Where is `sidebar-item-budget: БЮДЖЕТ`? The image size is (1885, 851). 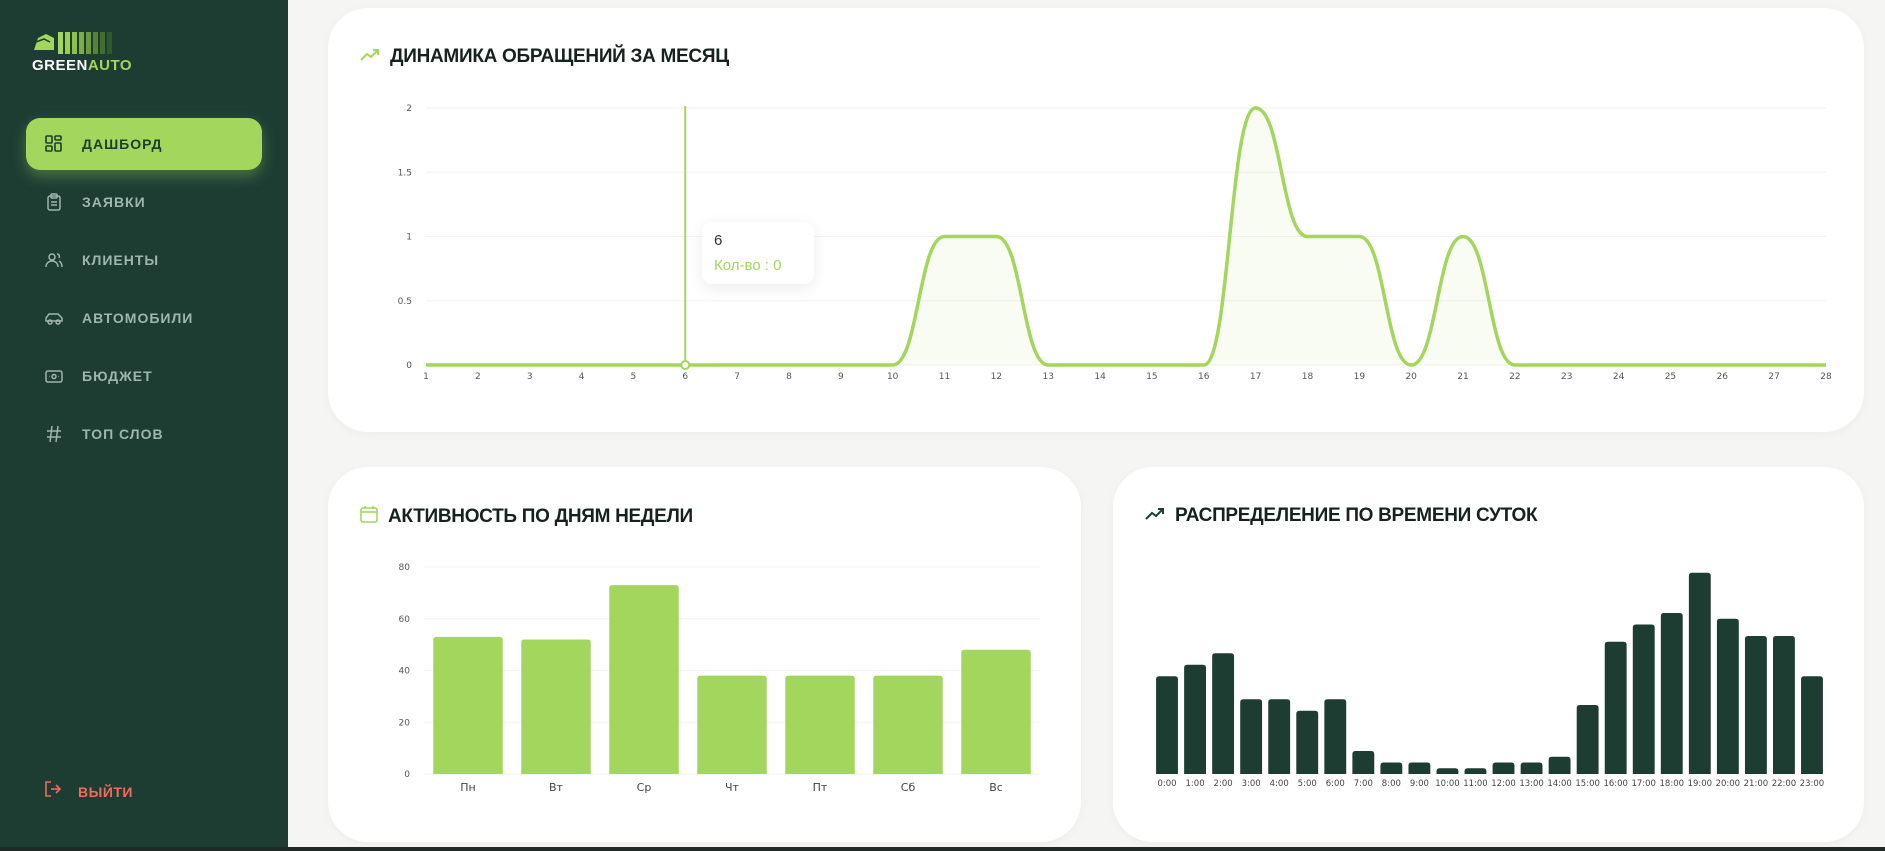
sidebar-item-budget: БЮДЖЕТ is located at coordinates (144, 376).